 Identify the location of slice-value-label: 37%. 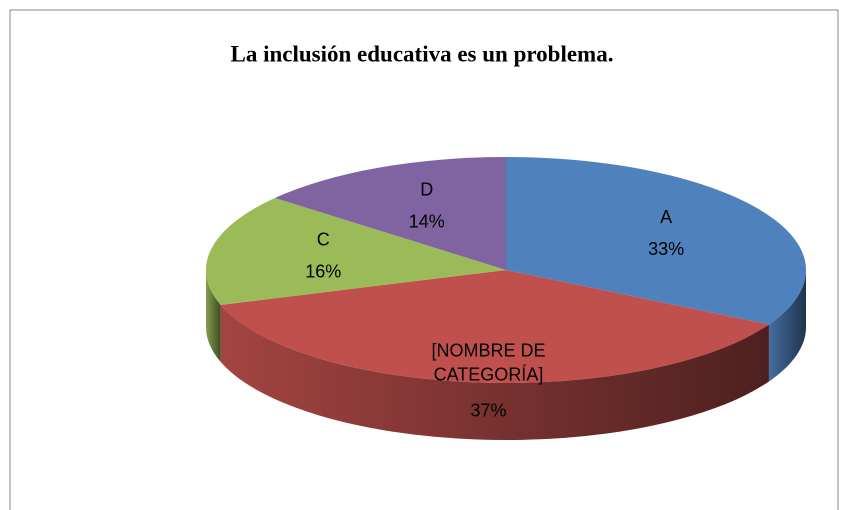
(488, 410).